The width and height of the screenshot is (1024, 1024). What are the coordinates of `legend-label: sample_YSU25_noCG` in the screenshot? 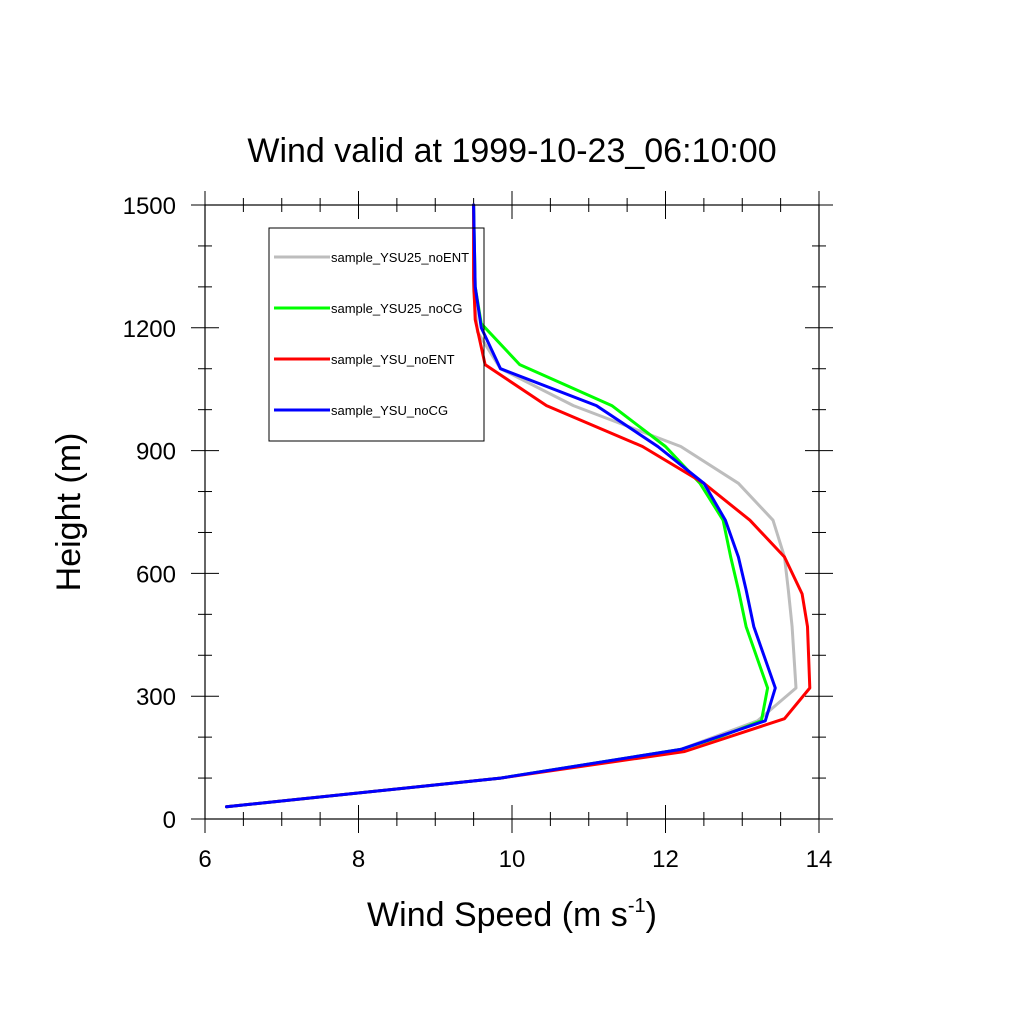 It's located at (397, 308).